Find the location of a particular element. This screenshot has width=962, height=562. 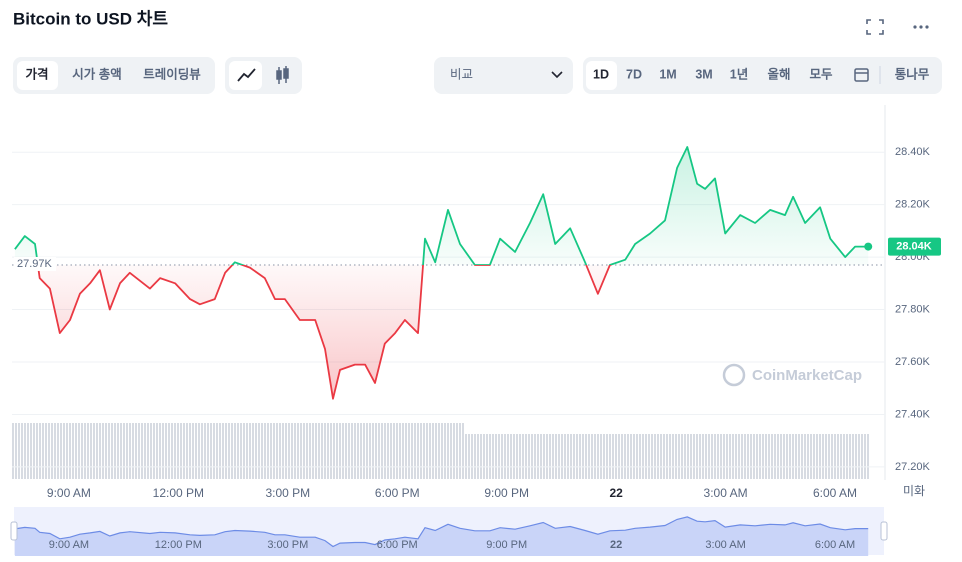

y-tick-label: 27.60K is located at coordinates (913, 362).